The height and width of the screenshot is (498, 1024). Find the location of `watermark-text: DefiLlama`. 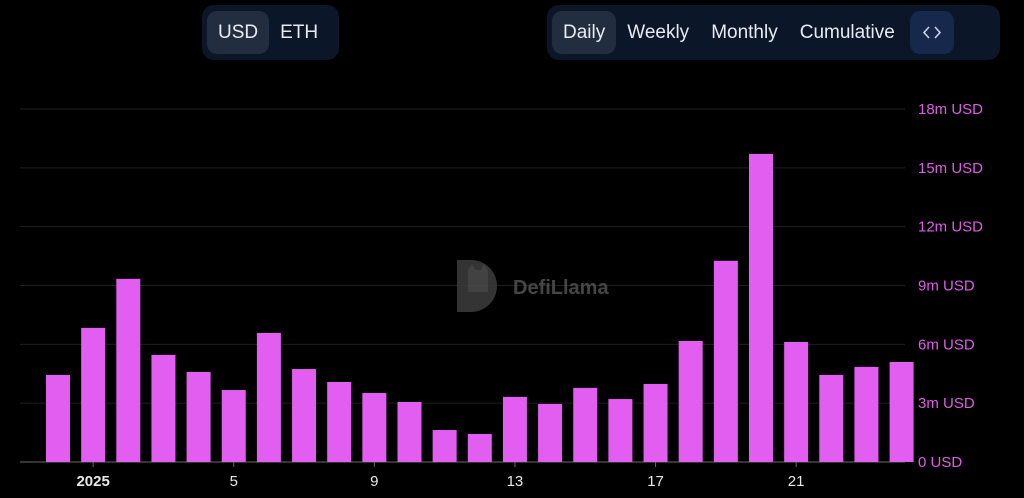

watermark-text: DefiLlama is located at coordinates (561, 288).